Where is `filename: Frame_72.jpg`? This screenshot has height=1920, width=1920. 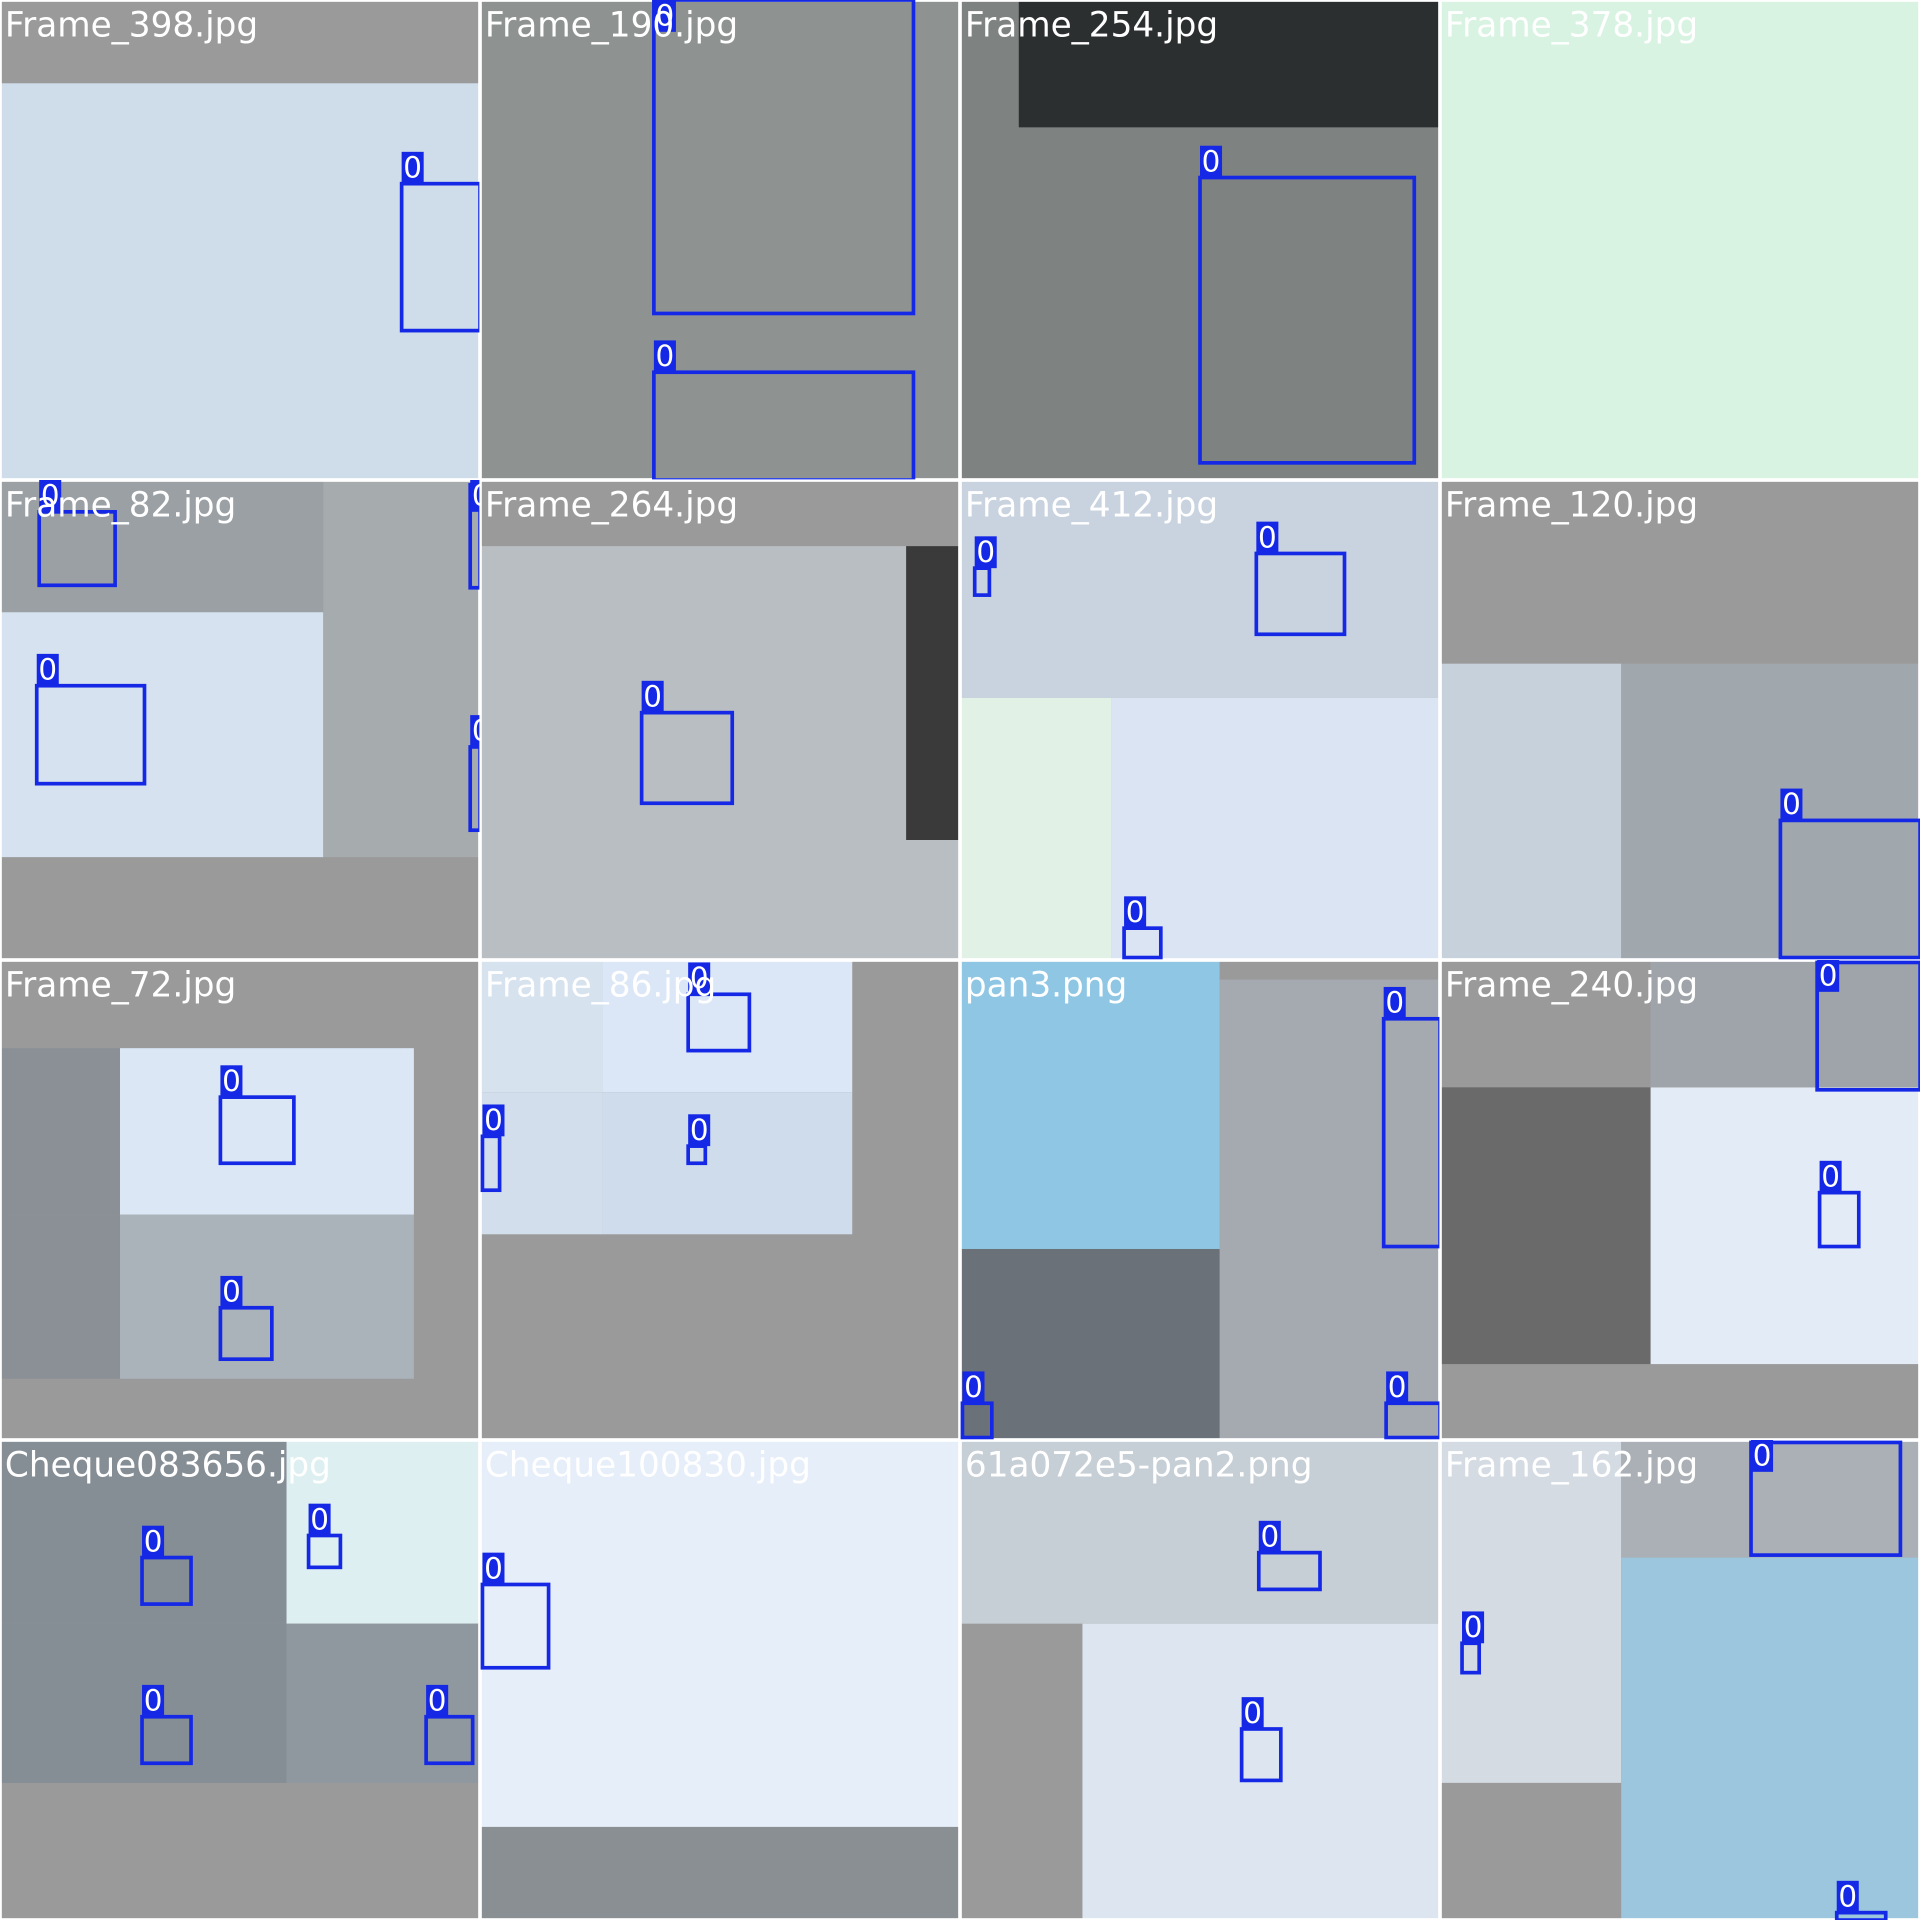 filename: Frame_72.jpg is located at coordinates (120, 985).